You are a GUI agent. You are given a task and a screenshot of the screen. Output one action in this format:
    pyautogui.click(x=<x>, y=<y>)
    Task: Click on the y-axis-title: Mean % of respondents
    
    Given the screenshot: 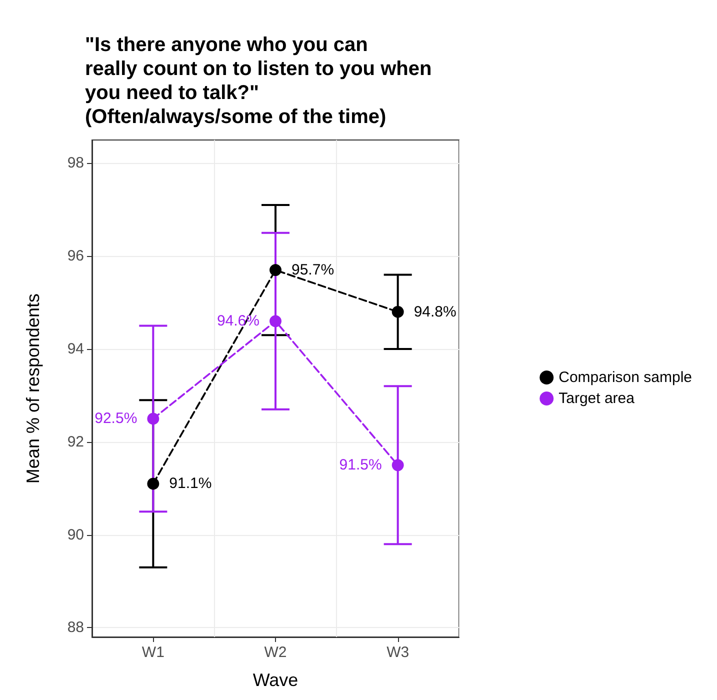 What is the action you would take?
    pyautogui.click(x=33, y=388)
    